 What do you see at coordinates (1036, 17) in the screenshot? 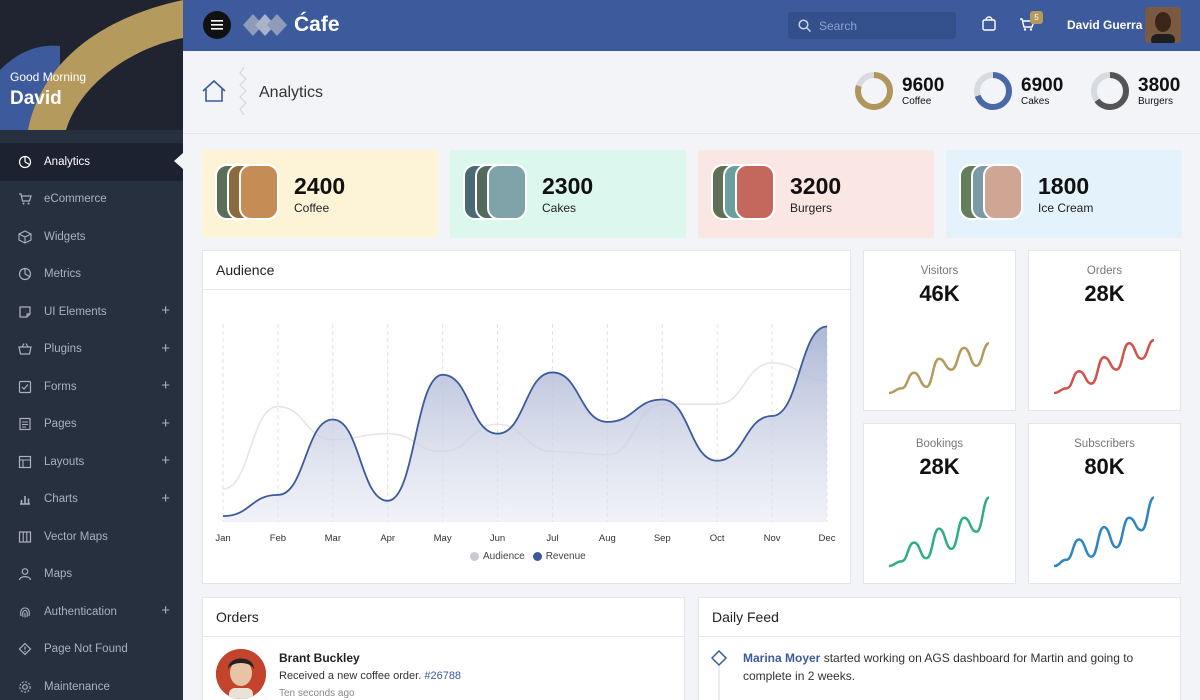
I see `cart-count-badge: 5` at bounding box center [1036, 17].